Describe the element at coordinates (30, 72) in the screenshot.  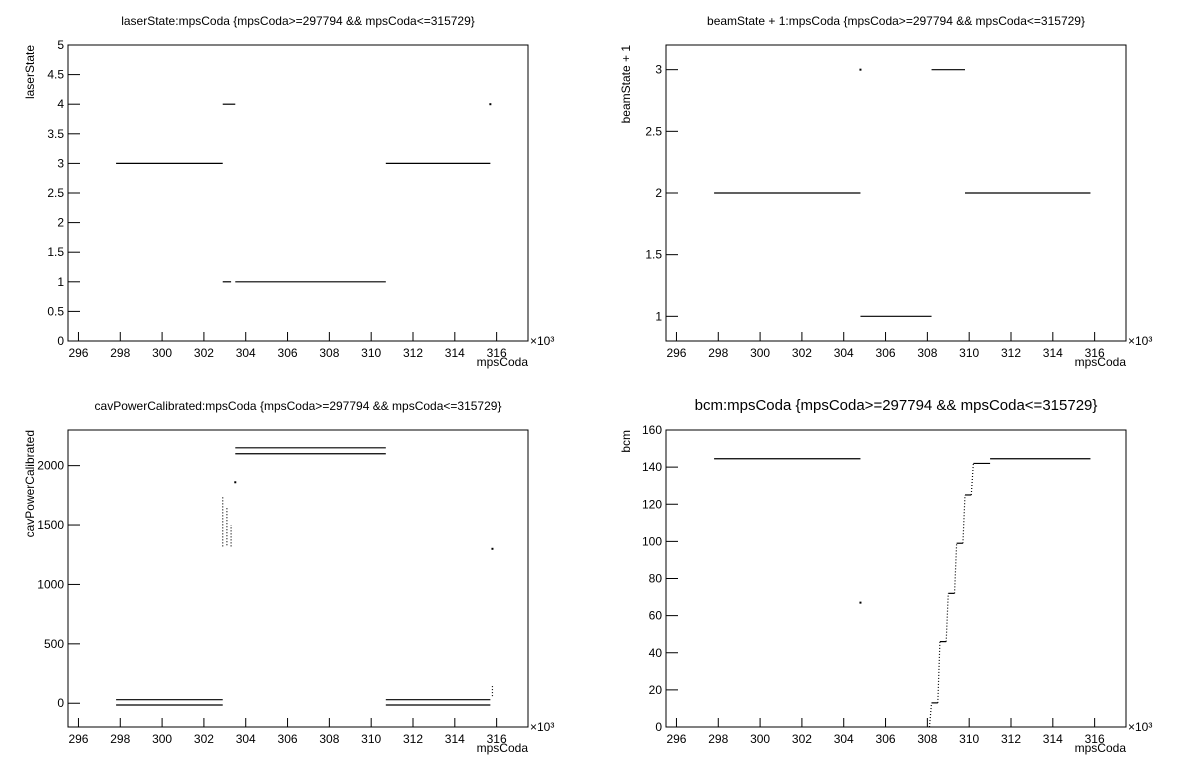
I see `y-axis-title: laserState` at that location.